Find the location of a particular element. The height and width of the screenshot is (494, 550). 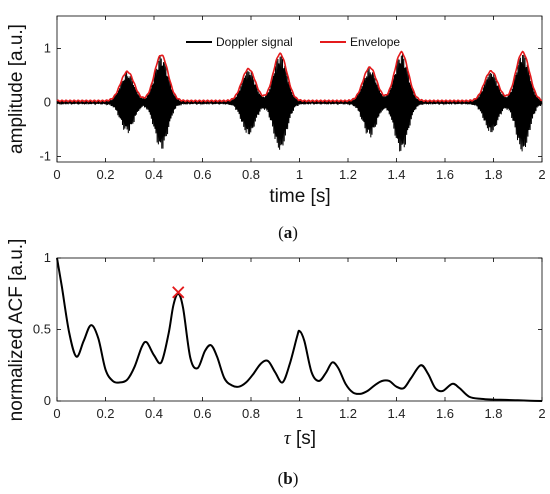

panel-a-y-axis-title: amplitude [a.u.] is located at coordinates (16, 89).